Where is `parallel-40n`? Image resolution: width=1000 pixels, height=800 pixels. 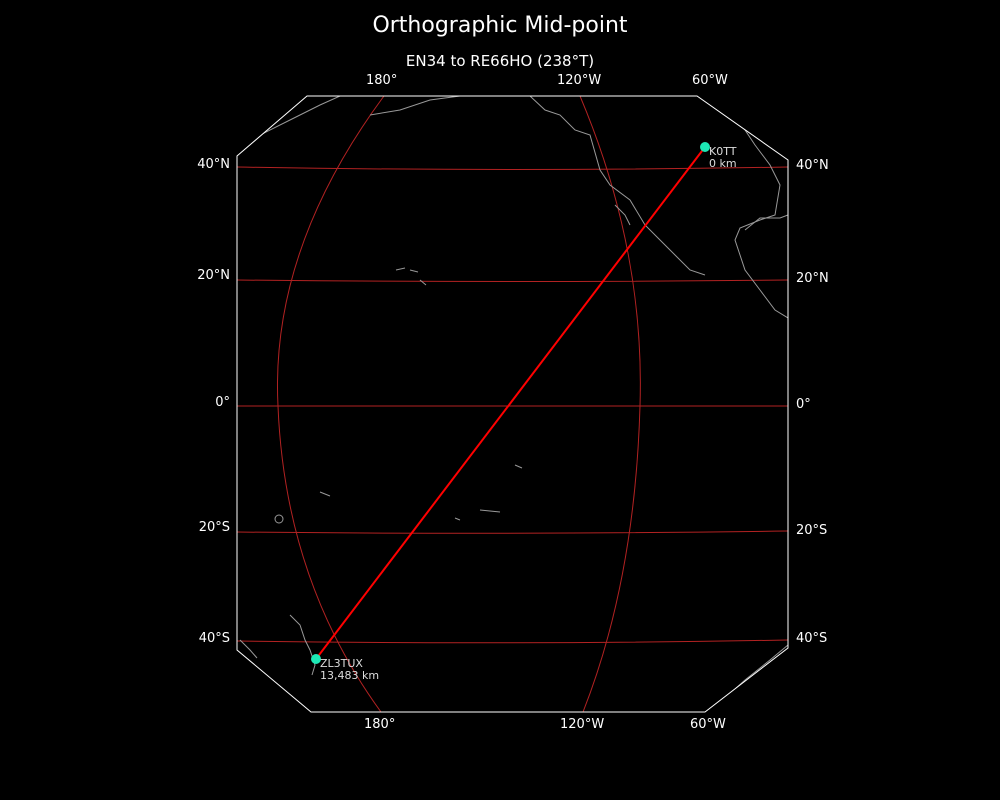
parallel-40n is located at coordinates (512, 168).